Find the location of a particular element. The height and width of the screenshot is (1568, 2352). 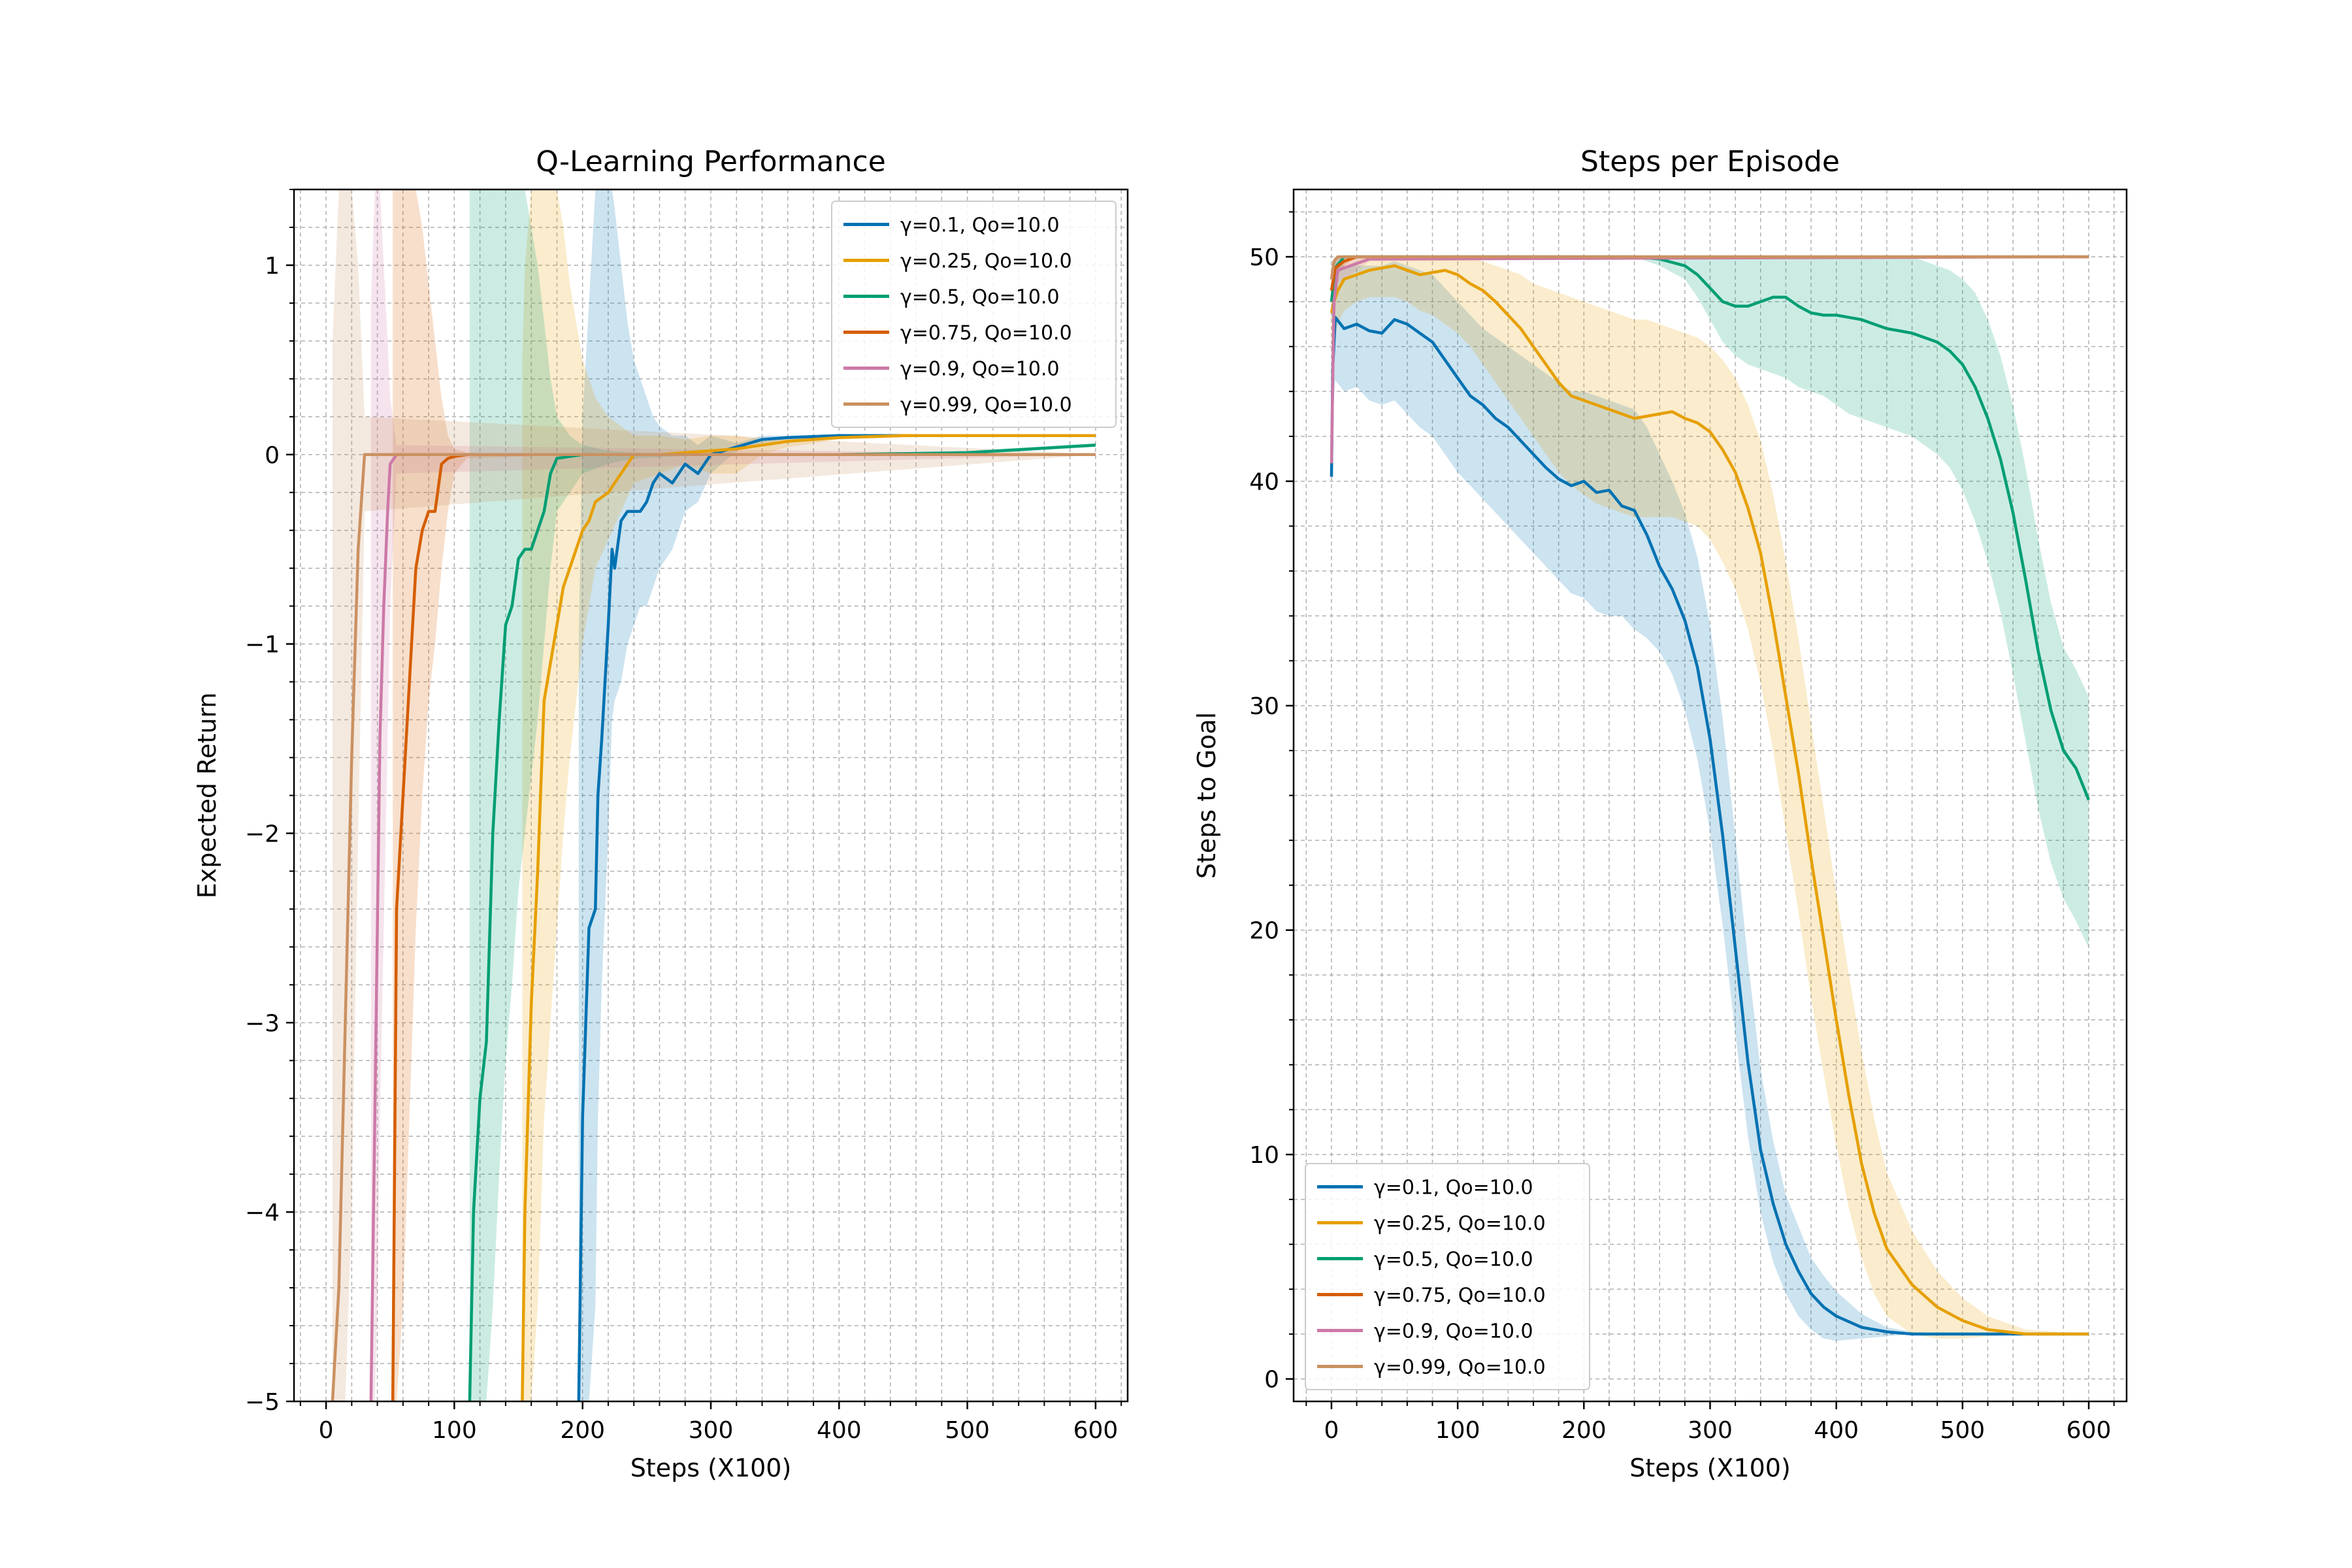

y-tick-label: −1 is located at coordinates (262, 645).